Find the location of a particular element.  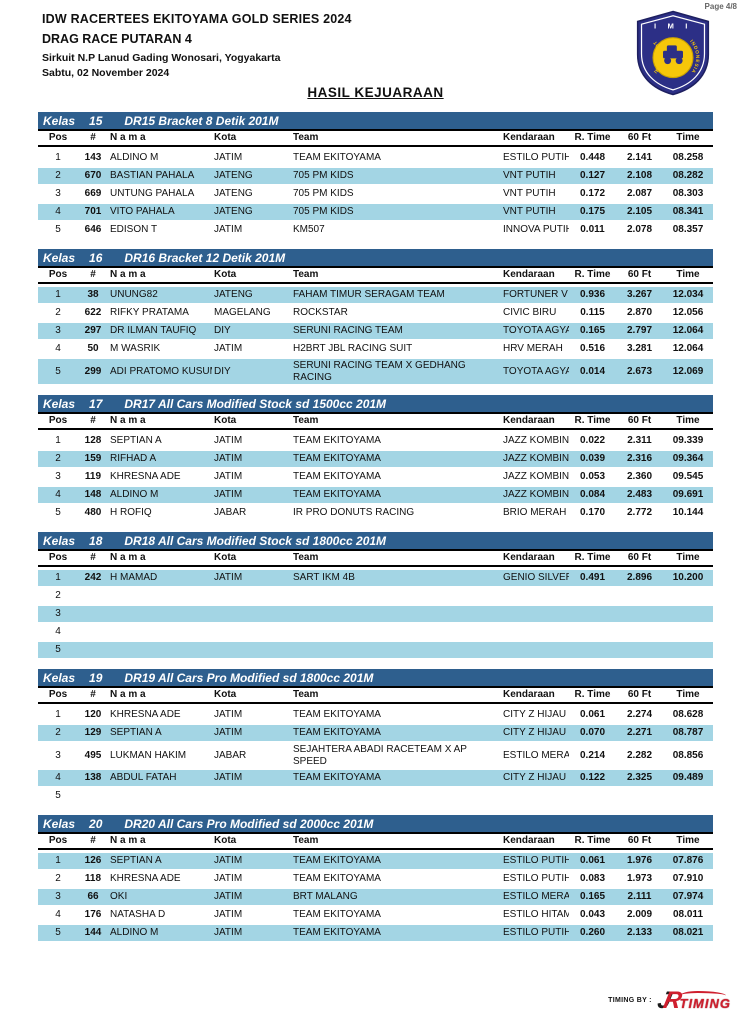

vehicle-cell: BRIO MERAH is located at coordinates (535, 513).